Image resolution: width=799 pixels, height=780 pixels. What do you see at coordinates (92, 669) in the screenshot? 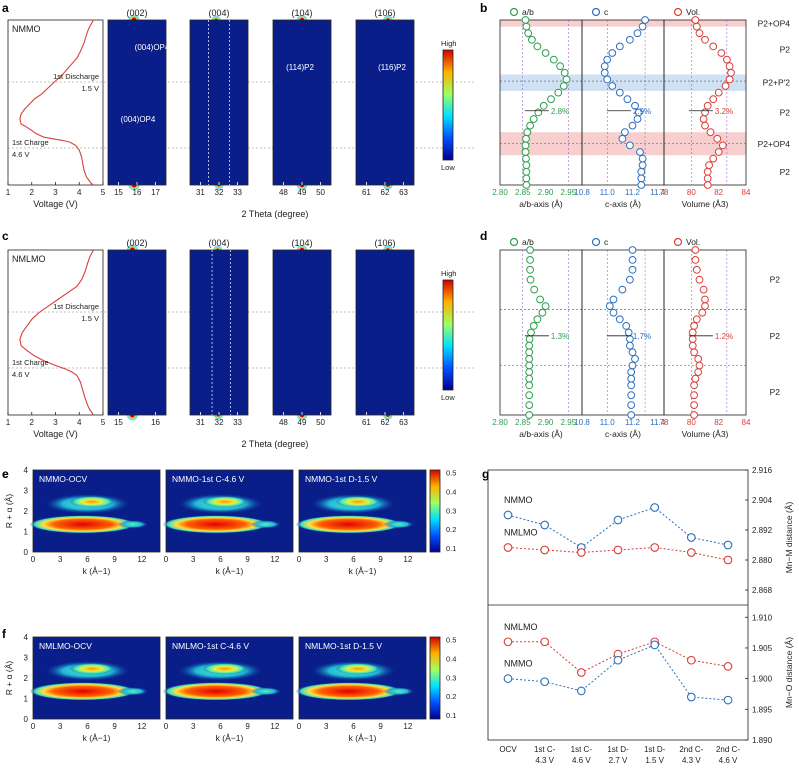
I see `panel-f-blob-shell2-core` at bounding box center [92, 669].